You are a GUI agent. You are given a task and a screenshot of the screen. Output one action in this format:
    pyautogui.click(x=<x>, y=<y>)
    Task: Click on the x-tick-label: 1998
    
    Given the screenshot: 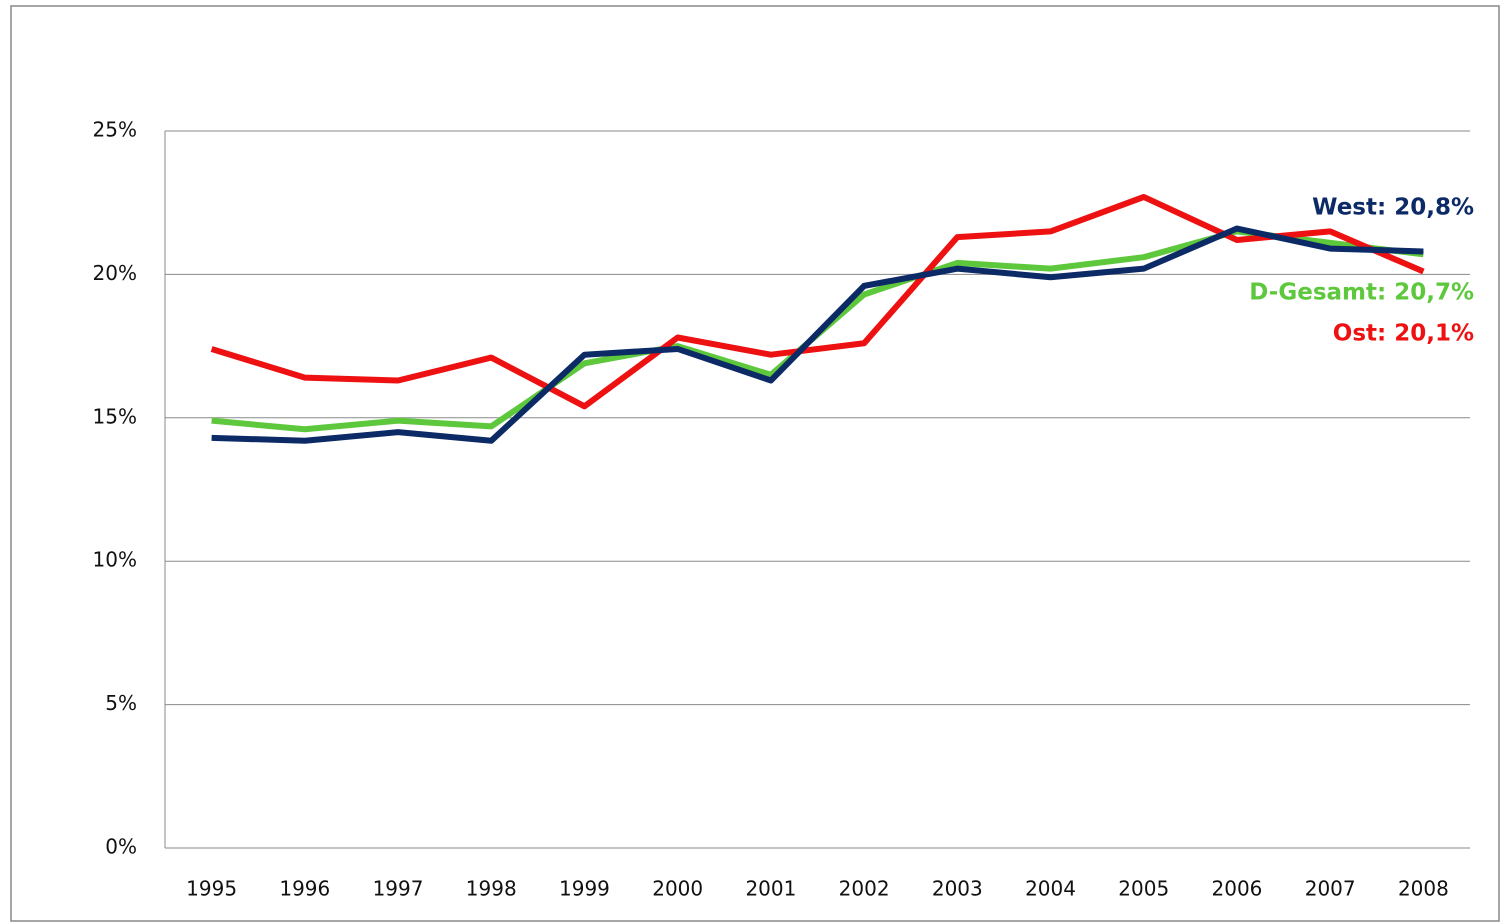 What is the action you would take?
    pyautogui.click(x=491, y=889)
    